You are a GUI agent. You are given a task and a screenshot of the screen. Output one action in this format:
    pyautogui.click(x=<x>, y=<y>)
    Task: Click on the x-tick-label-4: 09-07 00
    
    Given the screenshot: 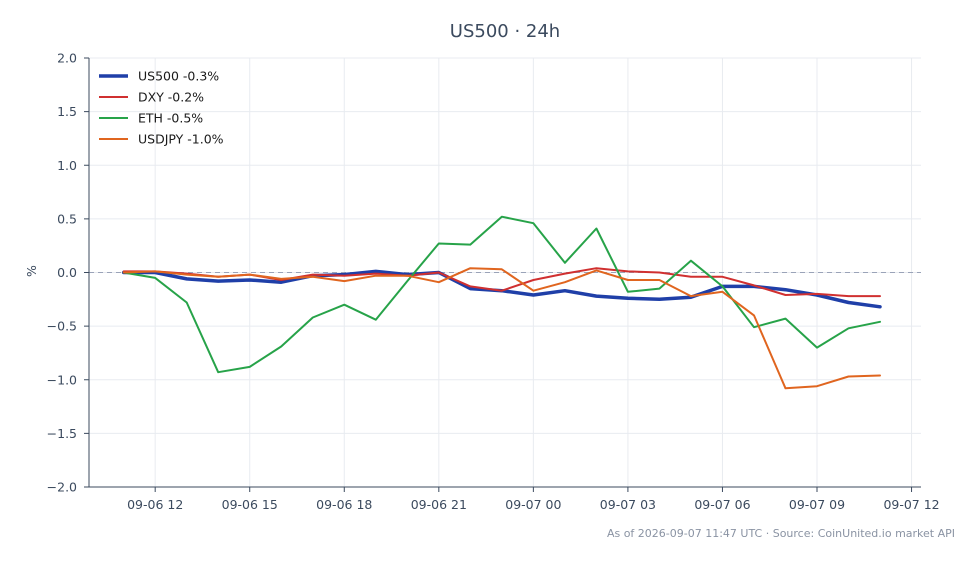 What is the action you would take?
    pyautogui.click(x=533, y=504)
    